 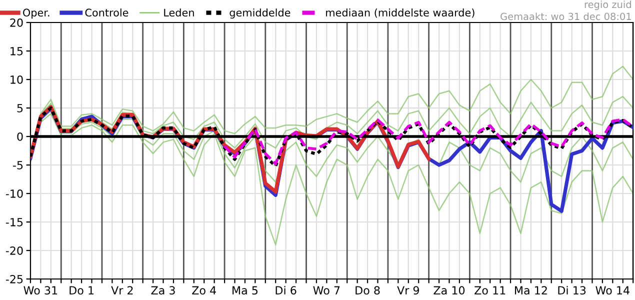 I want to click on y-tick-label: -20, so click(x=14, y=250).